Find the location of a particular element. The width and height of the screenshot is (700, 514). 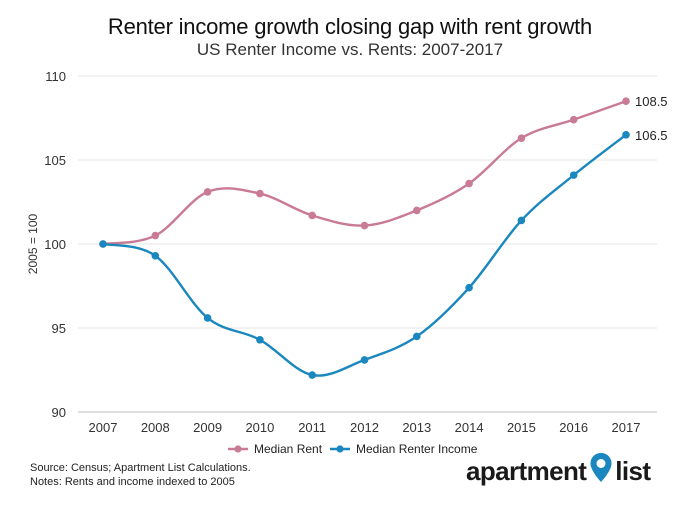

x-tick-label: 2009 is located at coordinates (207, 427).